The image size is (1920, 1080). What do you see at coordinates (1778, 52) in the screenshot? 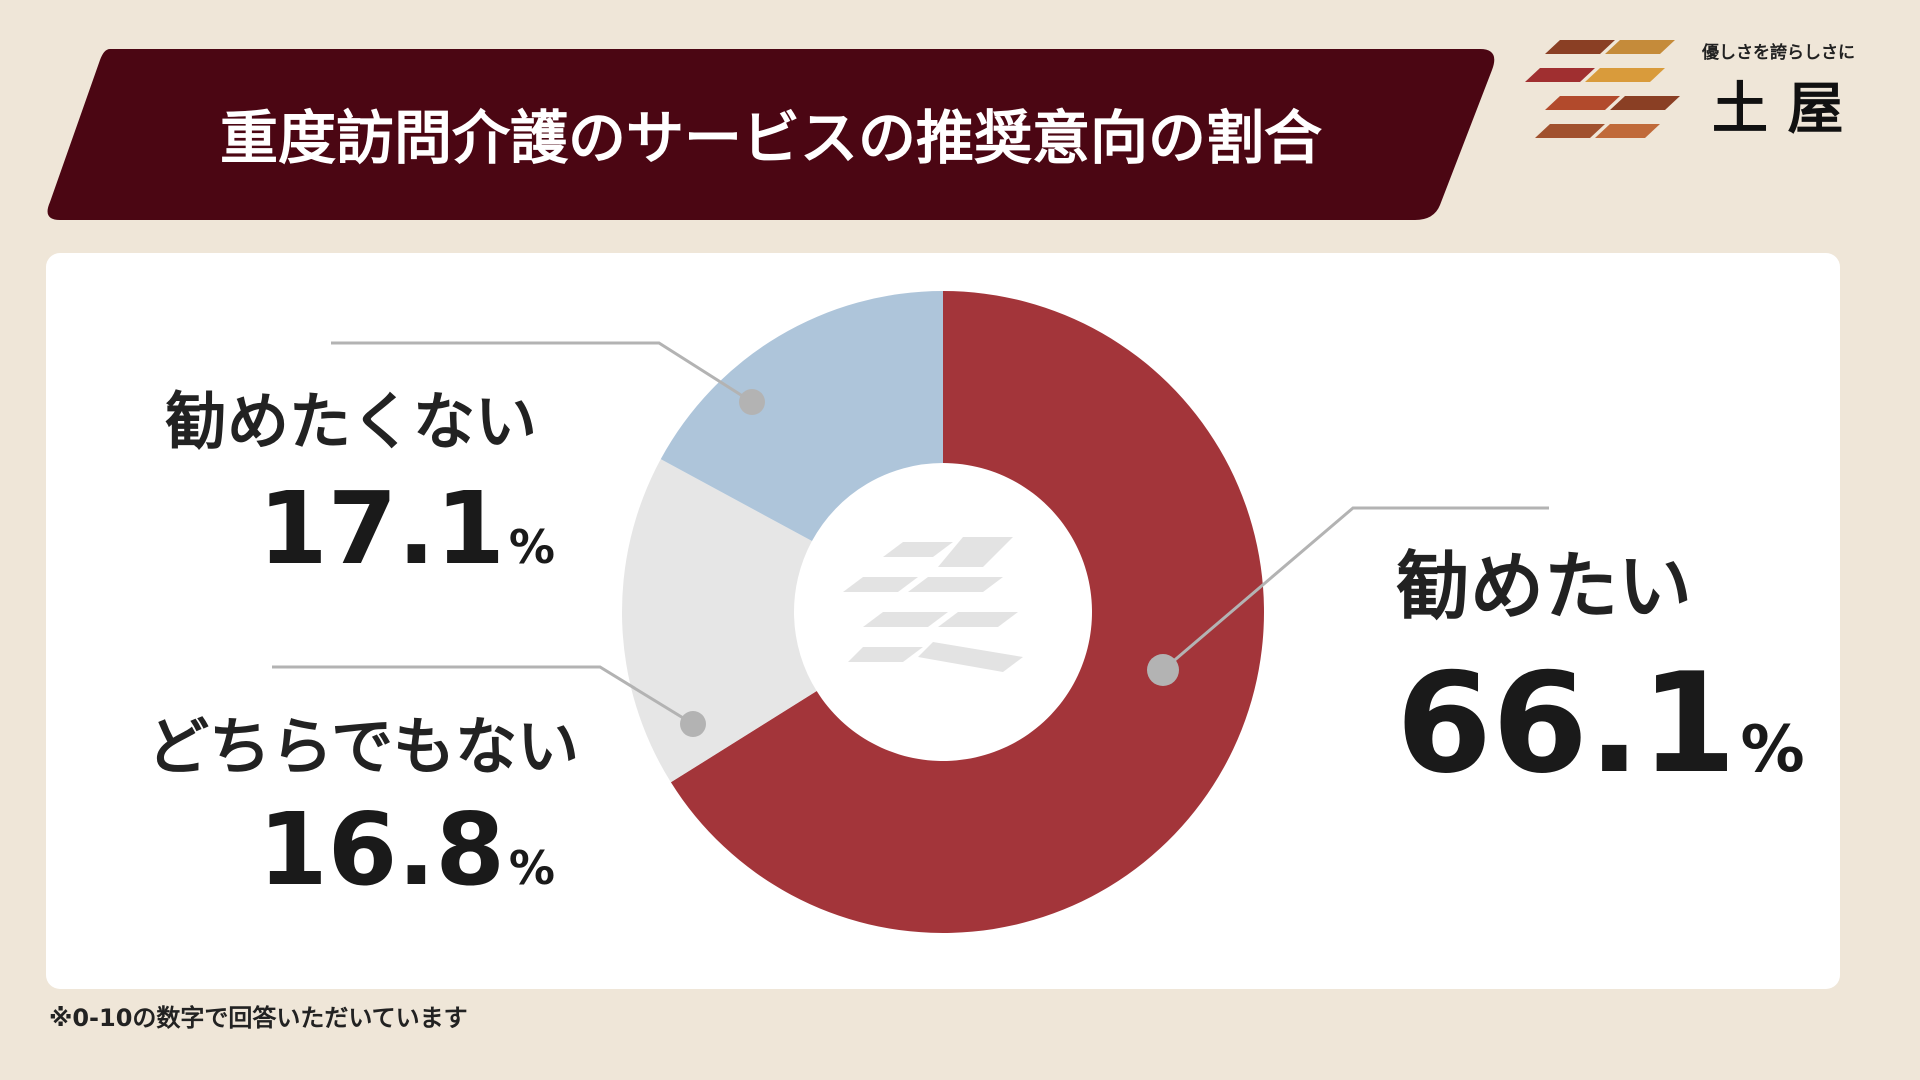
I see `brand-tagline: 優しさを誇らしさに` at bounding box center [1778, 52].